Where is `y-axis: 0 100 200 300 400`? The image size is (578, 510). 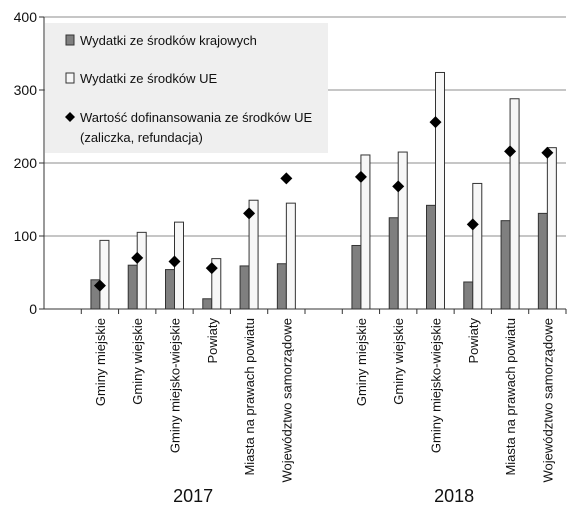
y-axis: 0 100 200 300 400 is located at coordinates (29, 163).